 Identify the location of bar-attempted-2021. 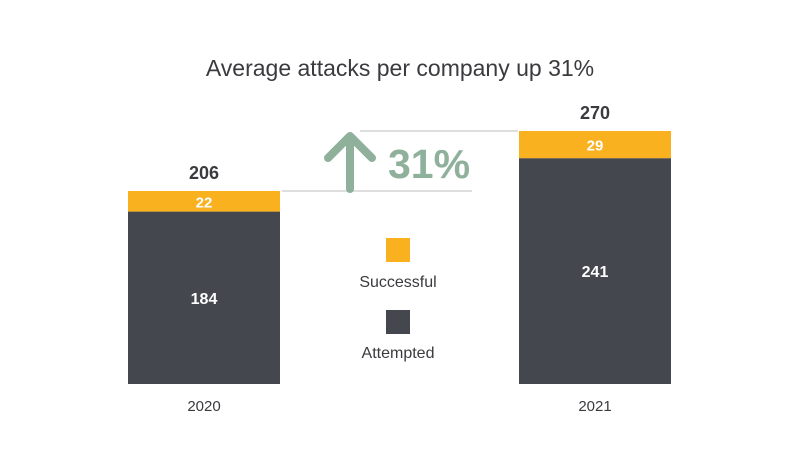
(595, 271).